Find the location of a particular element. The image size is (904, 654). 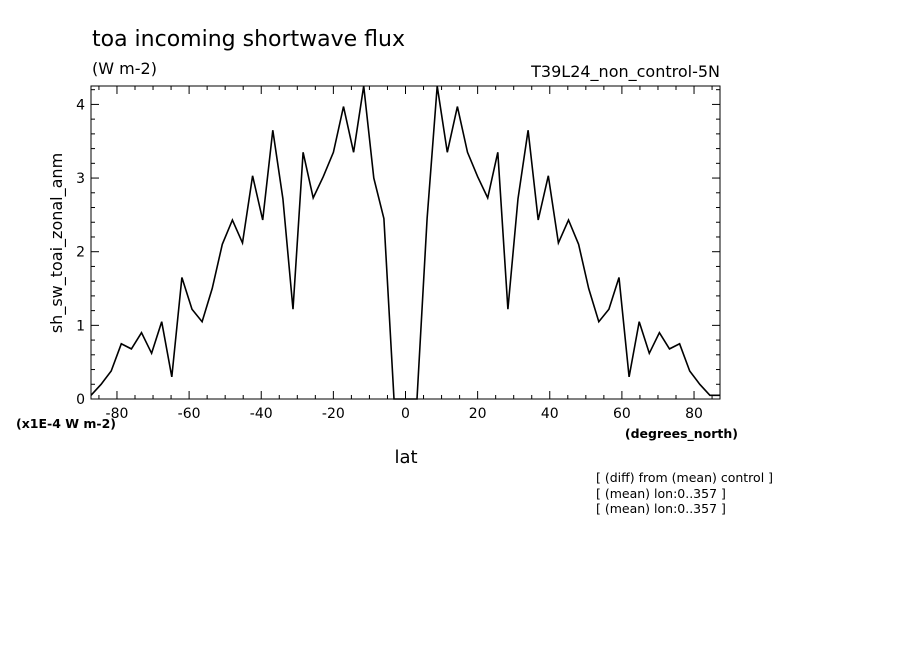

x-tick-label: -80 is located at coordinates (117, 414).